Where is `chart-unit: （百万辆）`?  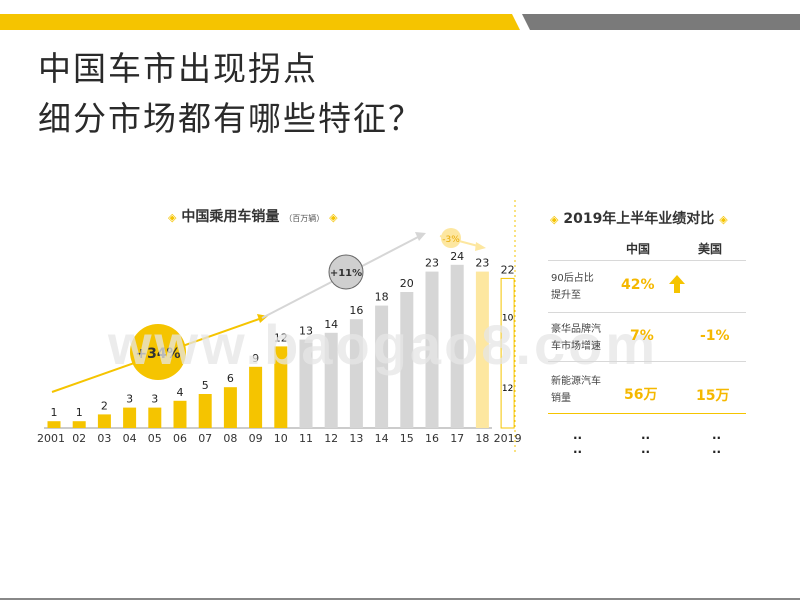 chart-unit: （百万辆） is located at coordinates (304, 218).